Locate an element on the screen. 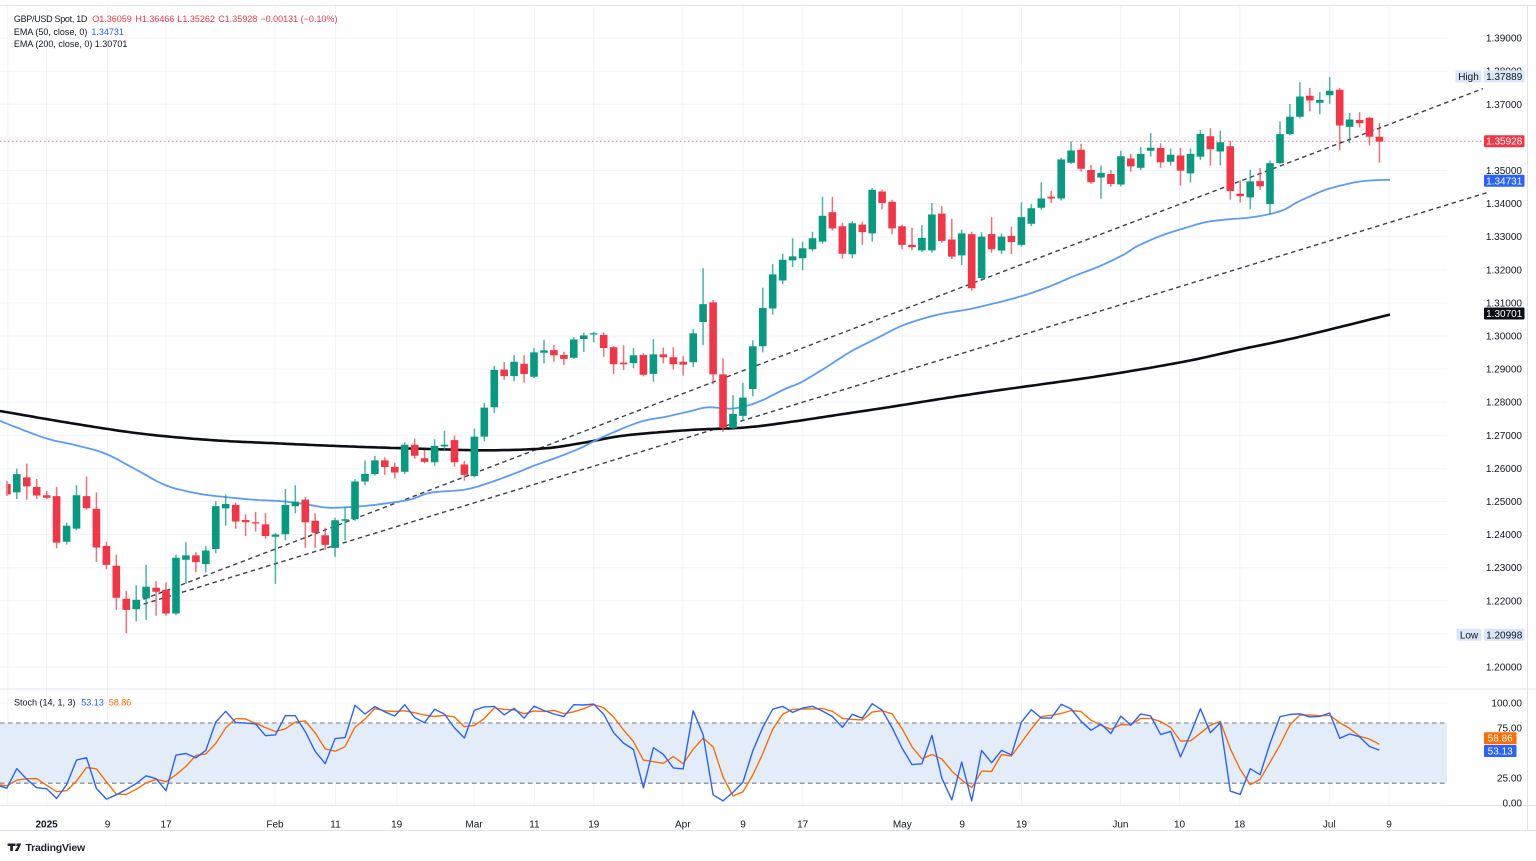  svg-text: 1.30000 is located at coordinates (1504, 337).